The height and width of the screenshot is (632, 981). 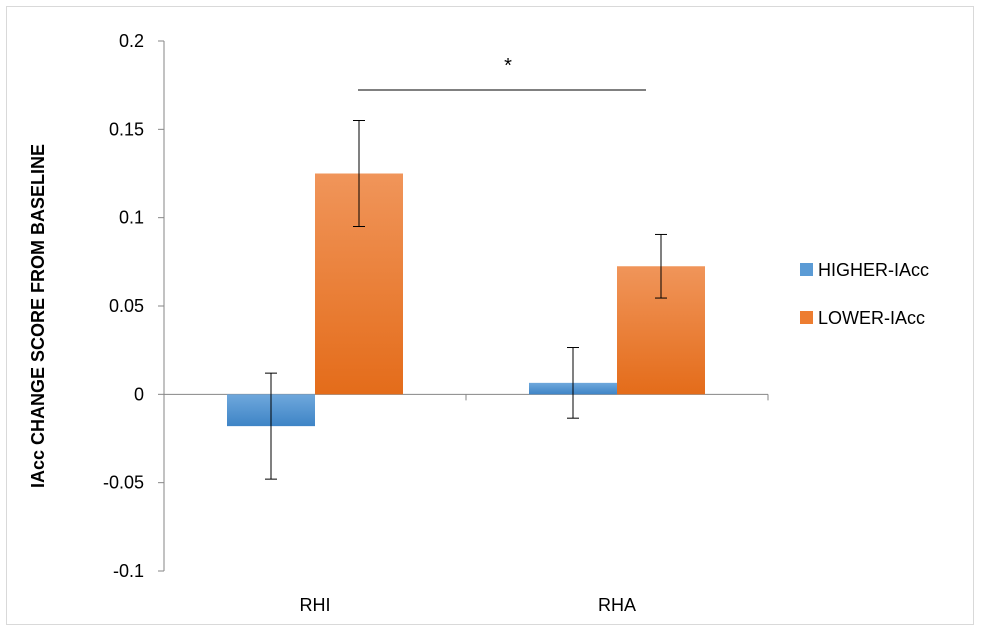 What do you see at coordinates (139, 394) in the screenshot?
I see `y-tick-label: 0` at bounding box center [139, 394].